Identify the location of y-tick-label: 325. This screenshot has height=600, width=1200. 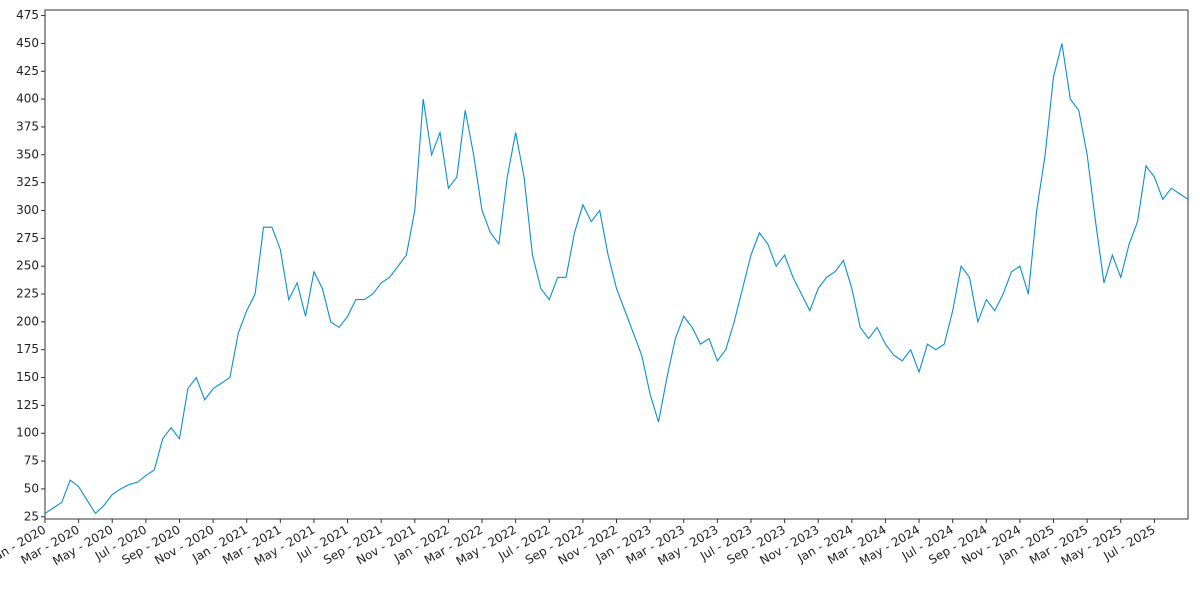
(27, 182).